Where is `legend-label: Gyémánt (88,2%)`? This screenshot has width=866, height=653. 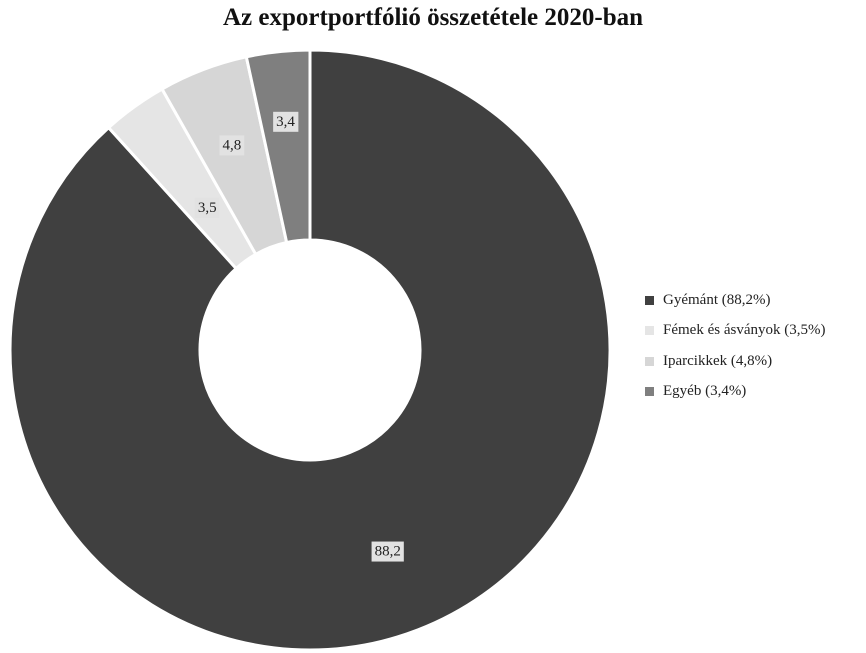
legend-label: Gyémánt (88,2%) is located at coordinates (717, 299).